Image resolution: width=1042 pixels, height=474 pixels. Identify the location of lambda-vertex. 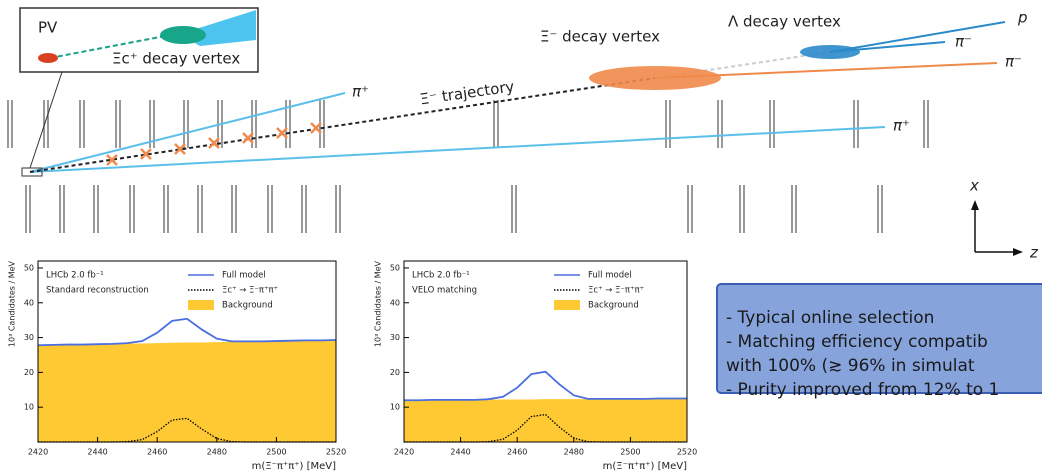
(830, 52).